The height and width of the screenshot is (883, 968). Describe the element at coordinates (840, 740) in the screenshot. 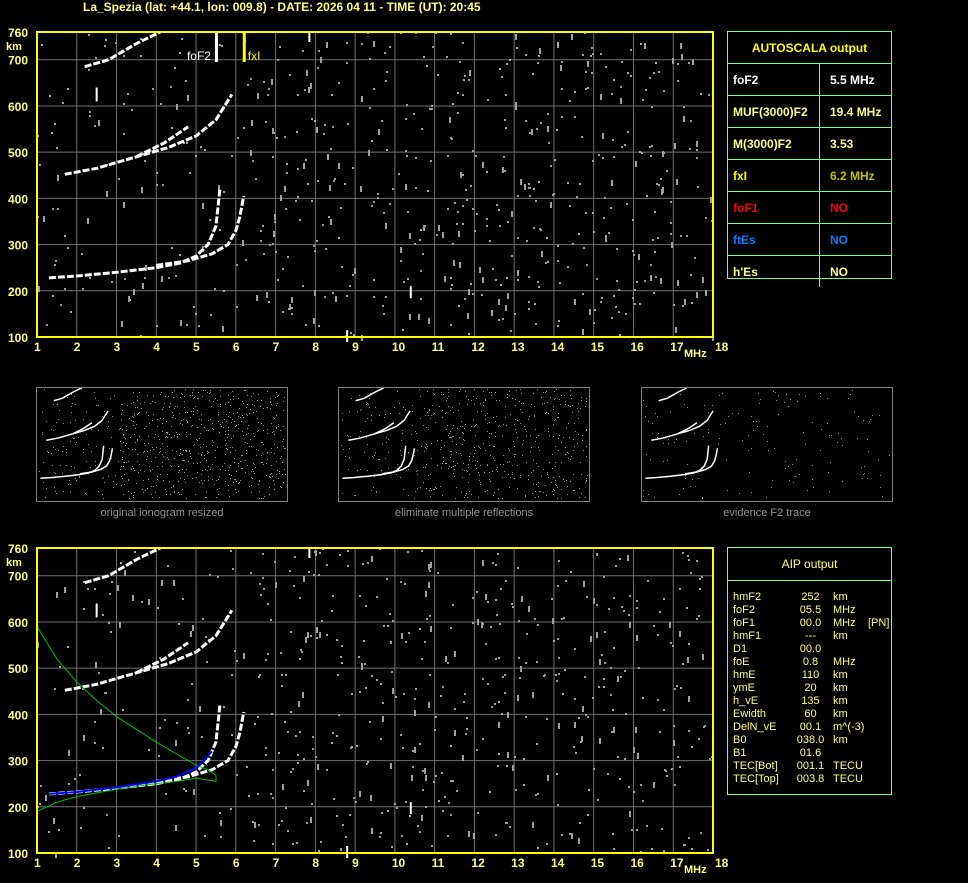

I see `aip-cell: km` at that location.